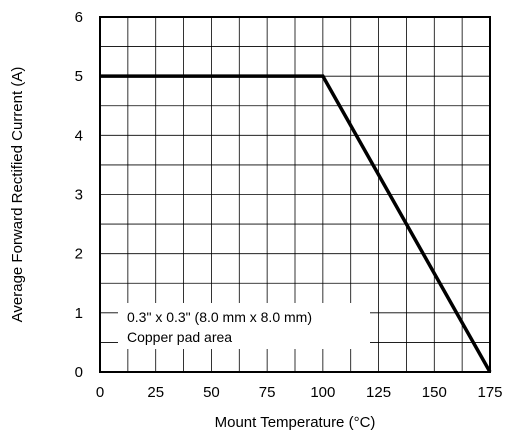  What do you see at coordinates (267, 392) in the screenshot?
I see `x-tick-label: 75` at bounding box center [267, 392].